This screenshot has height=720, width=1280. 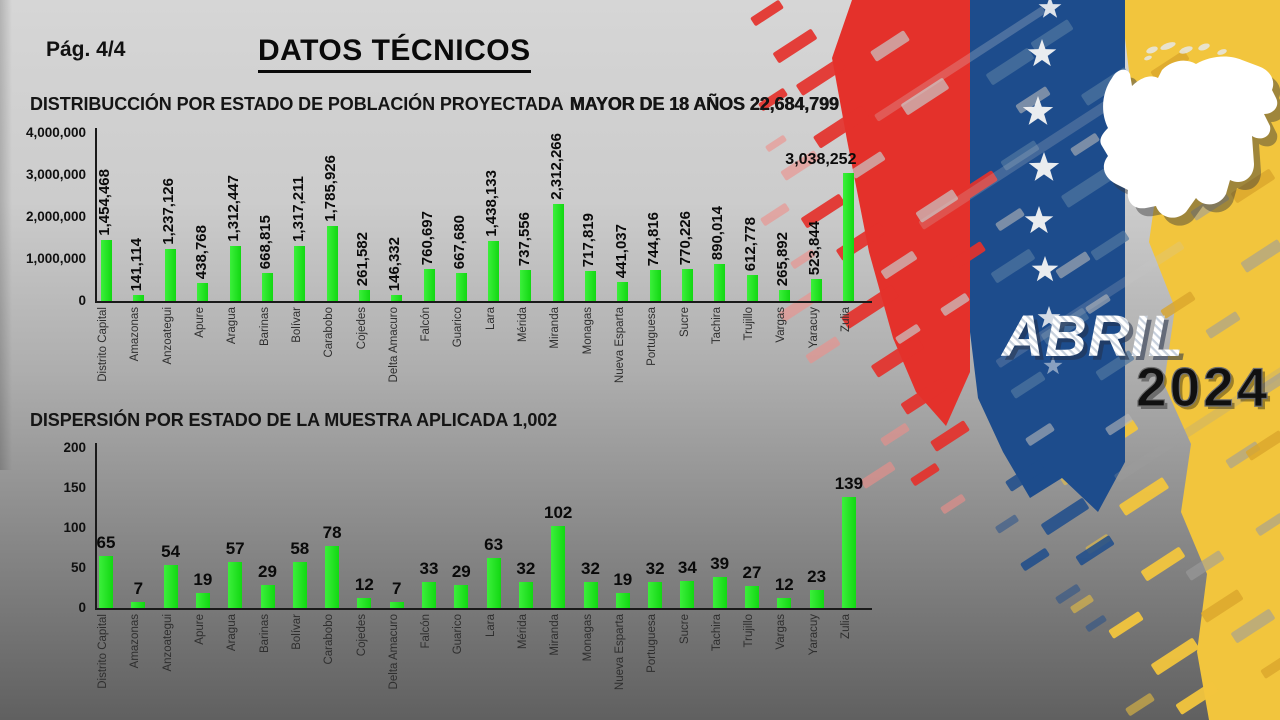 I want to click on flag-blue-band, so click(x=1052, y=316).